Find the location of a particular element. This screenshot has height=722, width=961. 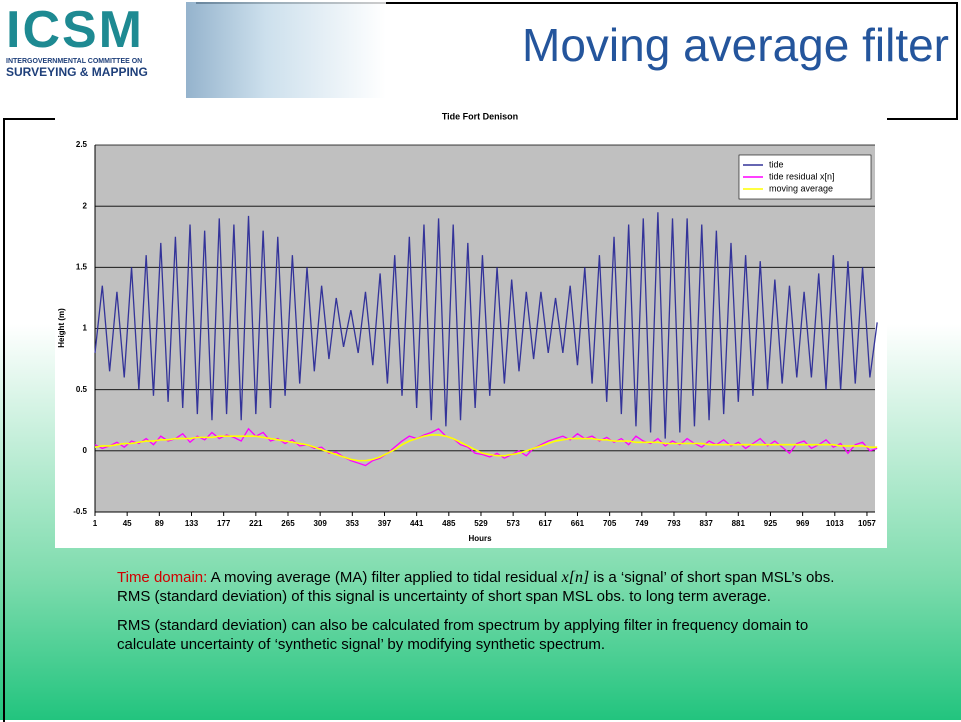

x-tick-label: 573 is located at coordinates (513, 523).